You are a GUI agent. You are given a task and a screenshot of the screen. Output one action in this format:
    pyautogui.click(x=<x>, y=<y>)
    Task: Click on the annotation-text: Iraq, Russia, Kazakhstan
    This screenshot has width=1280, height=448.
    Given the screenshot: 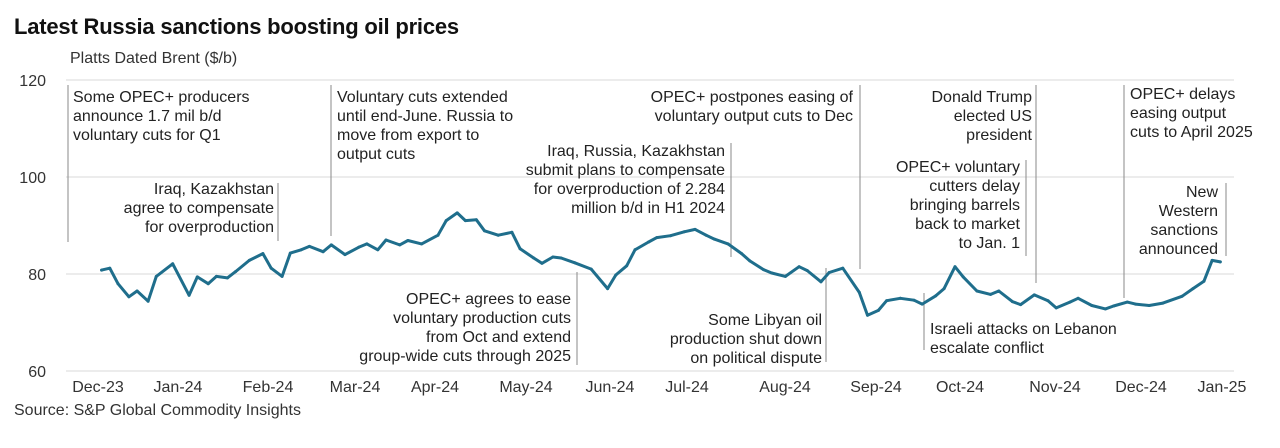 What is the action you would take?
    pyautogui.click(x=636, y=151)
    